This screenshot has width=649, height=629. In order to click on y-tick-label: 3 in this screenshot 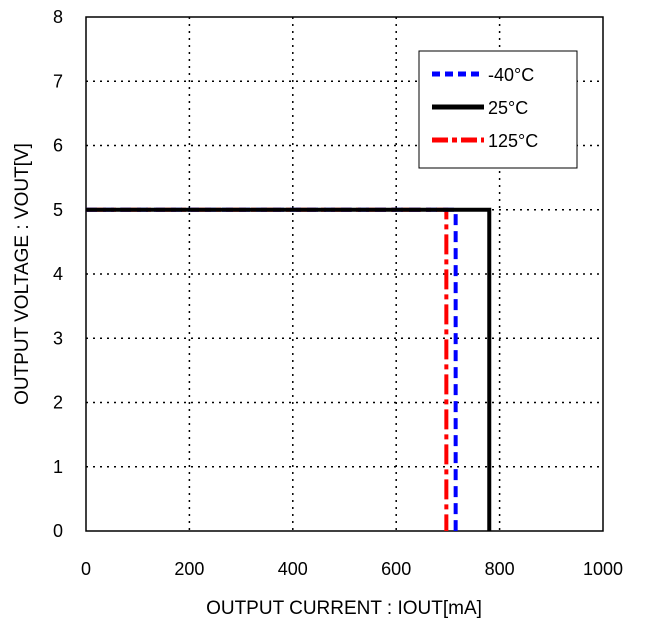, I will do `click(58, 338)`.